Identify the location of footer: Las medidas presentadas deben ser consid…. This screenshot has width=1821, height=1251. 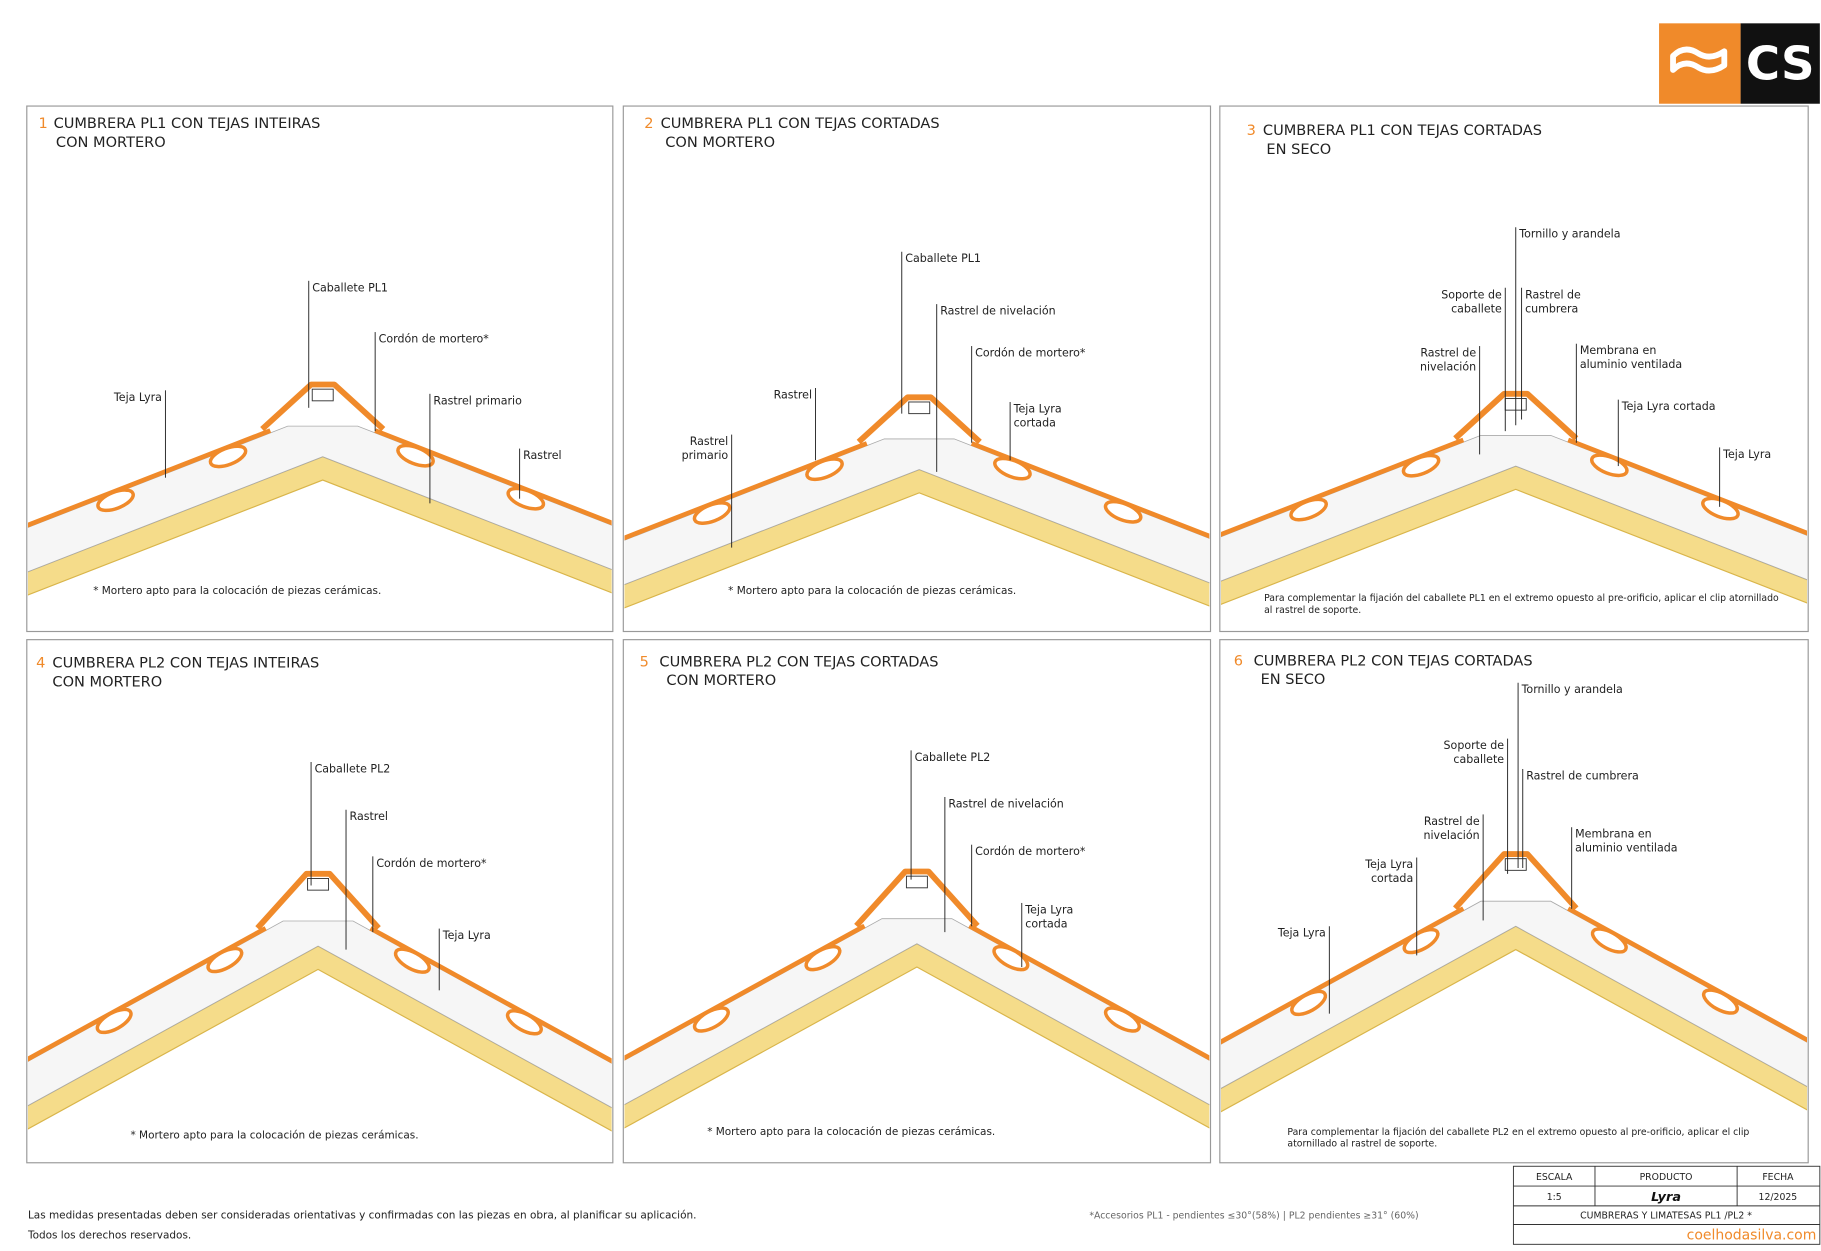
(723, 1226).